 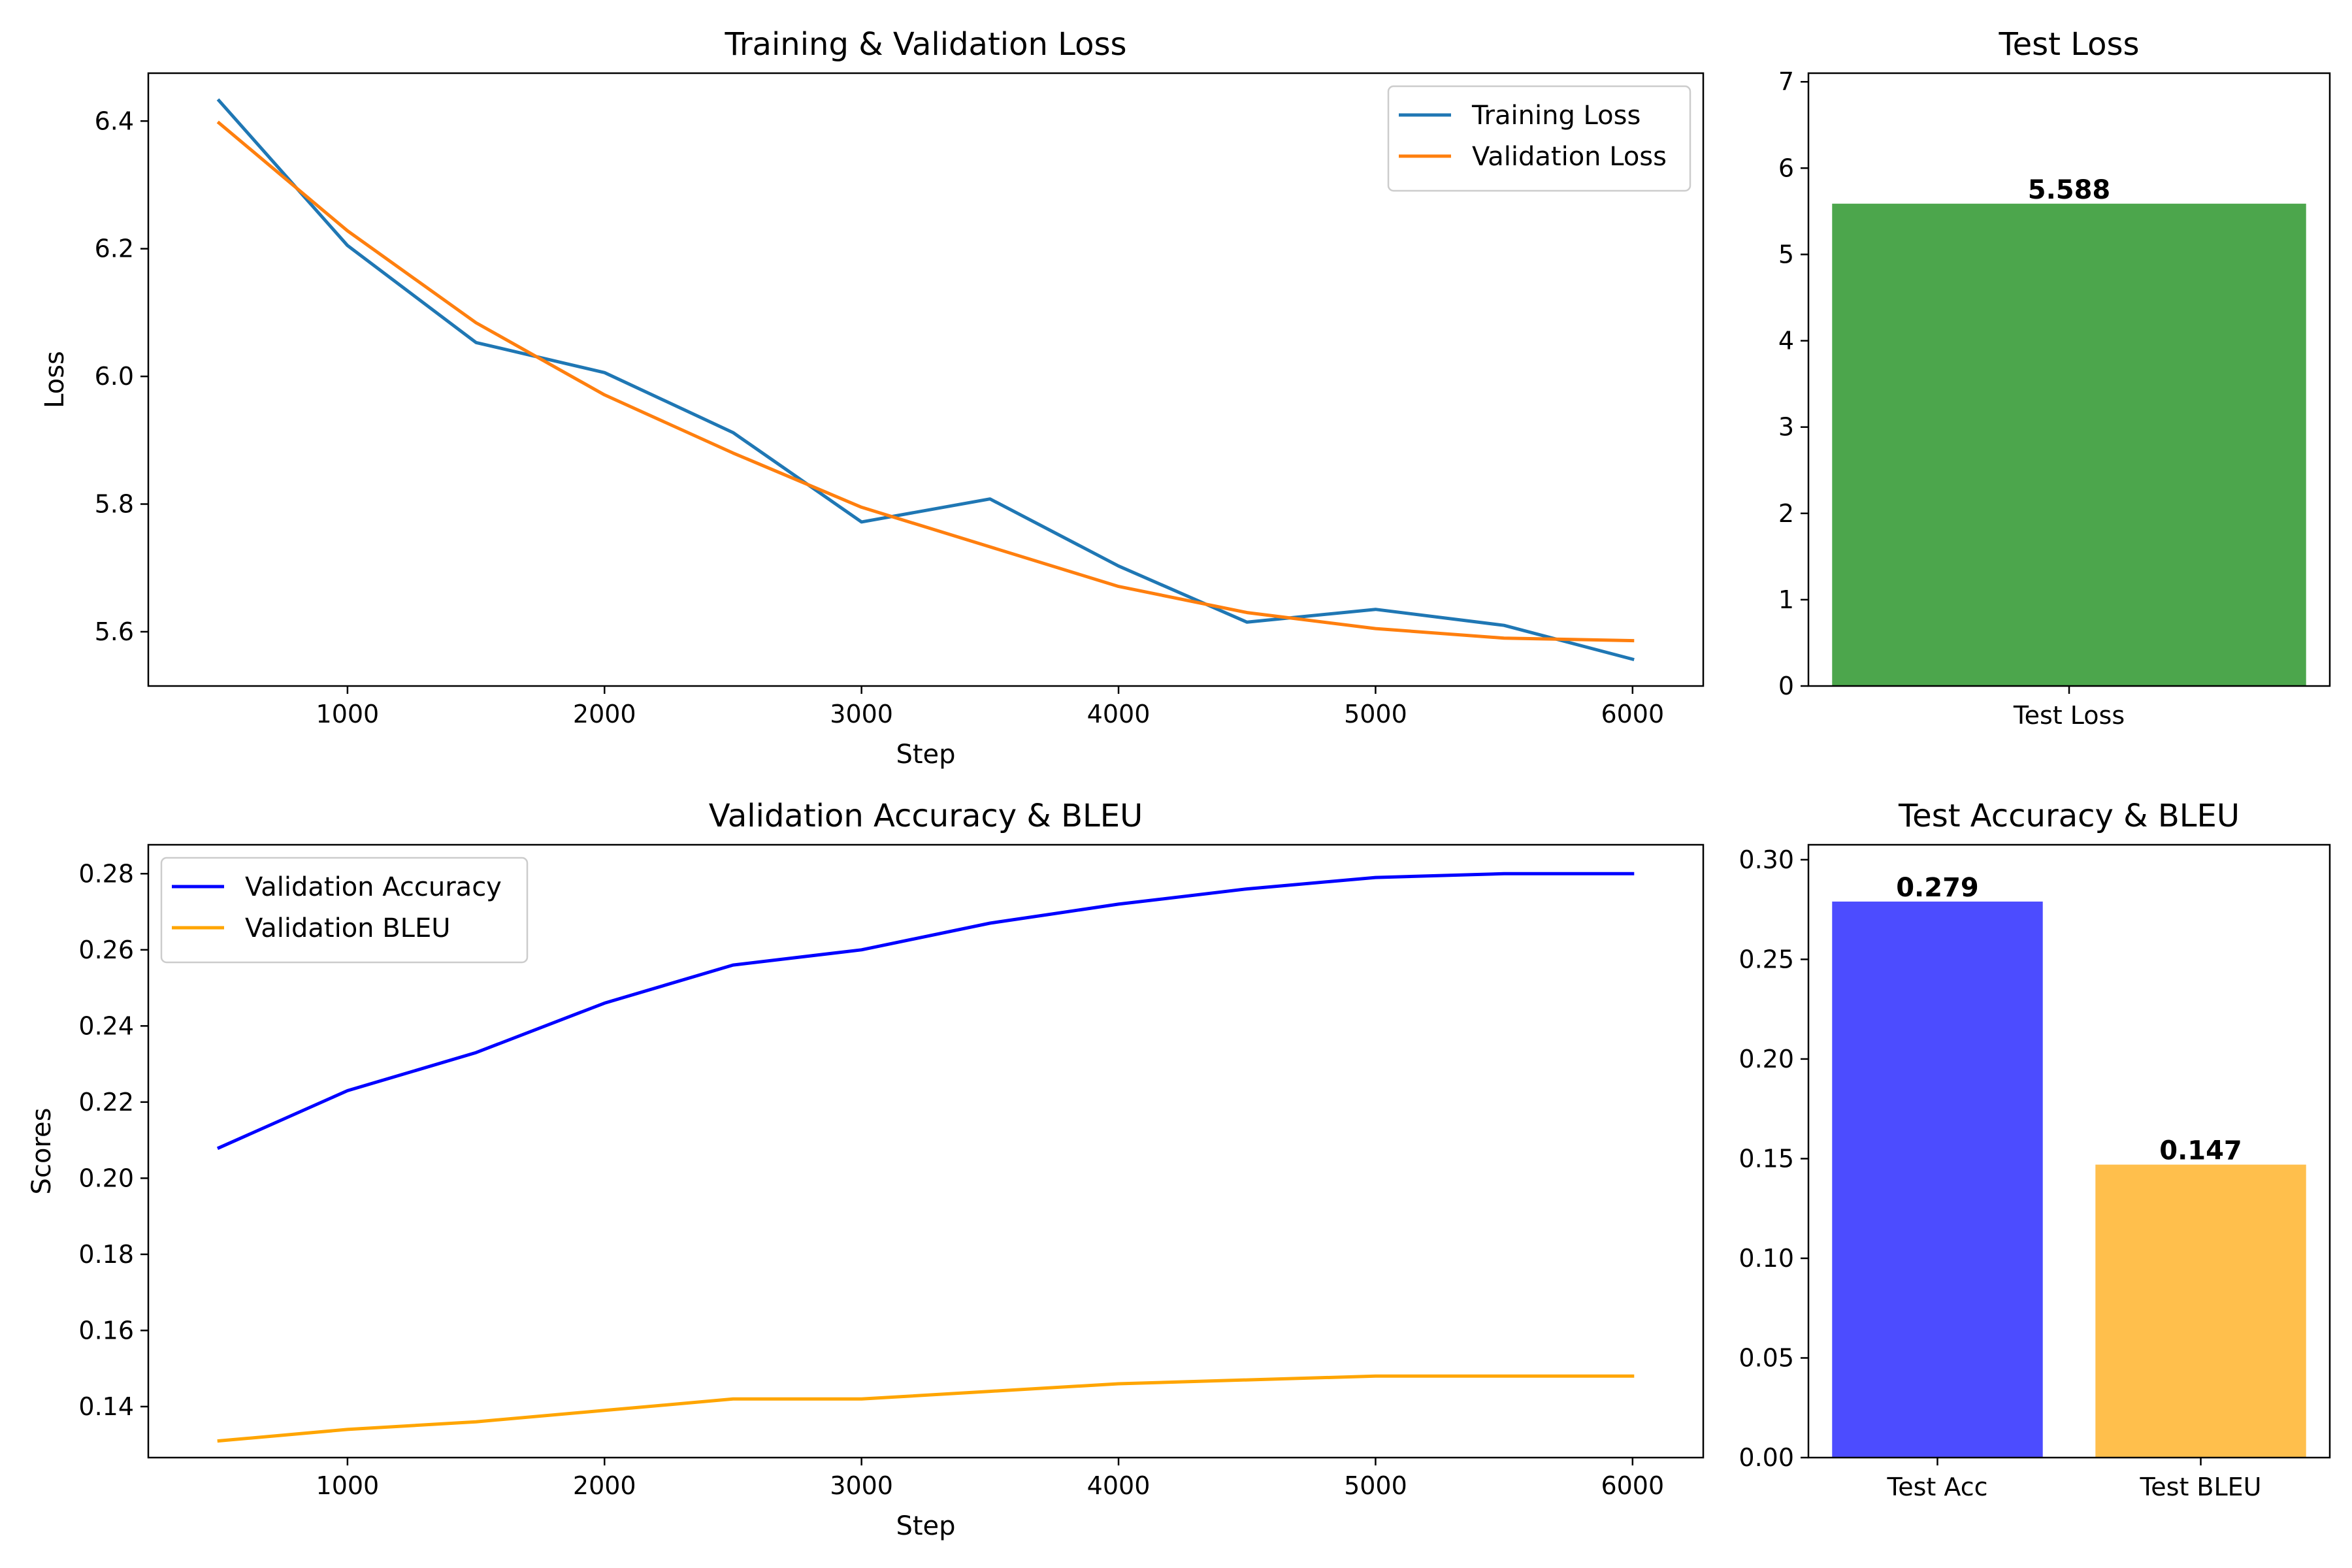 I want to click on legend: Validation Accuracy Validation BLEU, so click(x=344, y=910).